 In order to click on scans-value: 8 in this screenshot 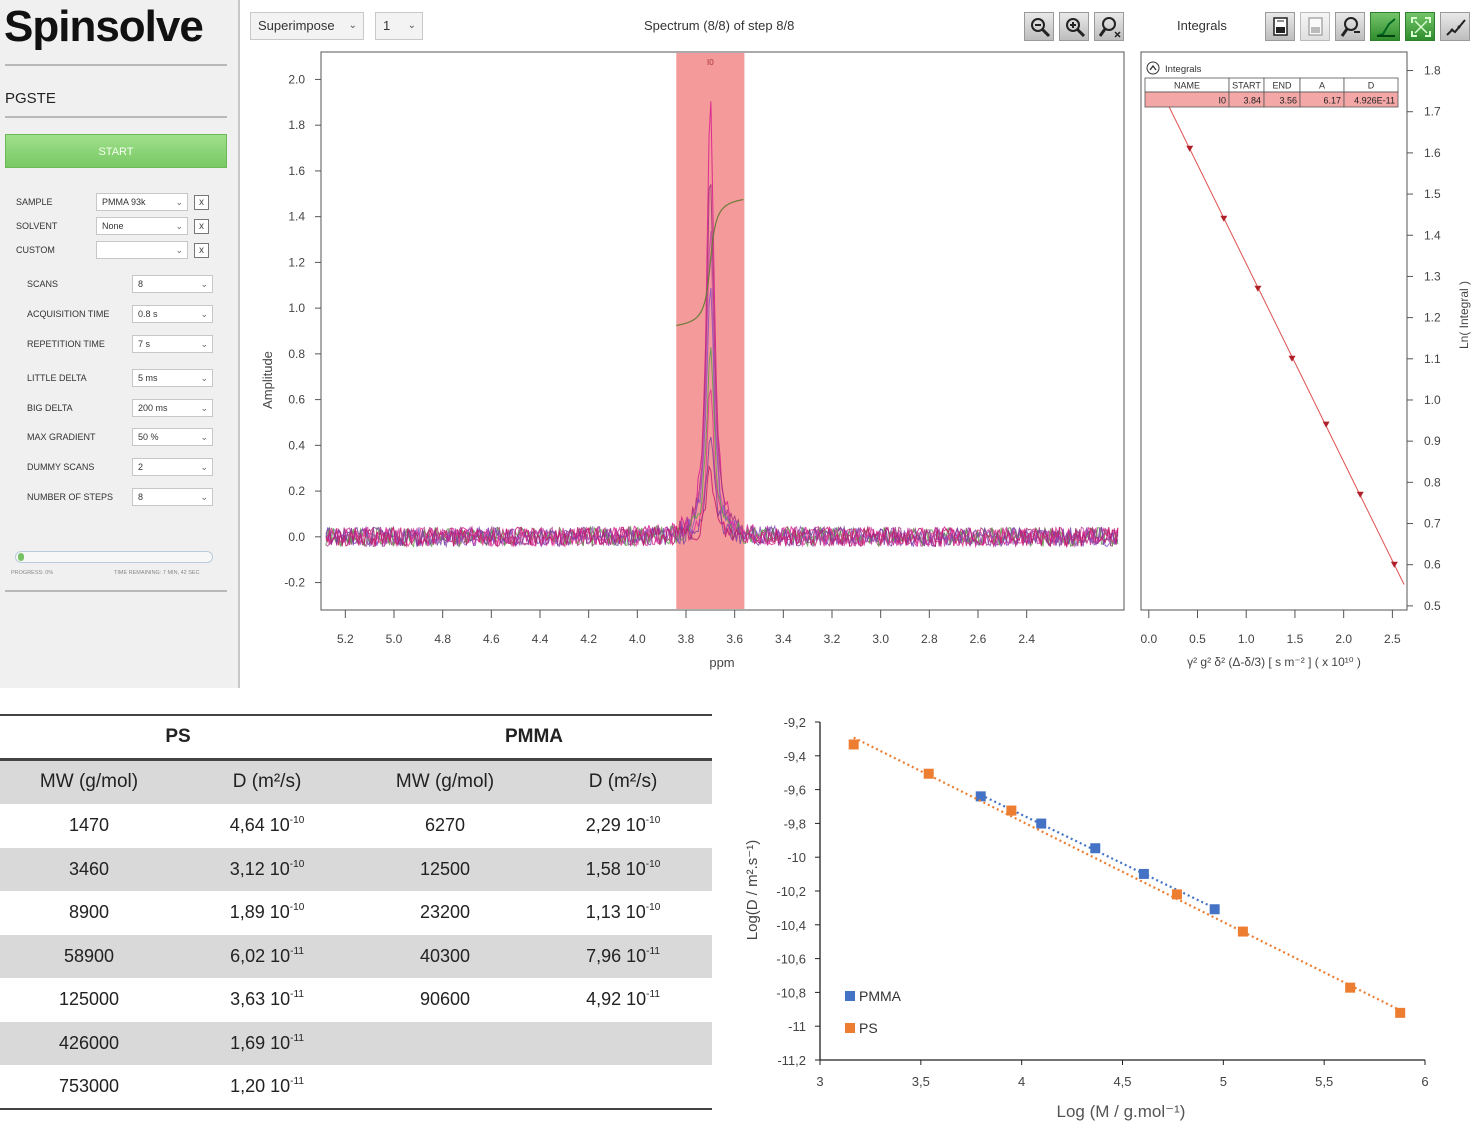, I will do `click(141, 284)`.